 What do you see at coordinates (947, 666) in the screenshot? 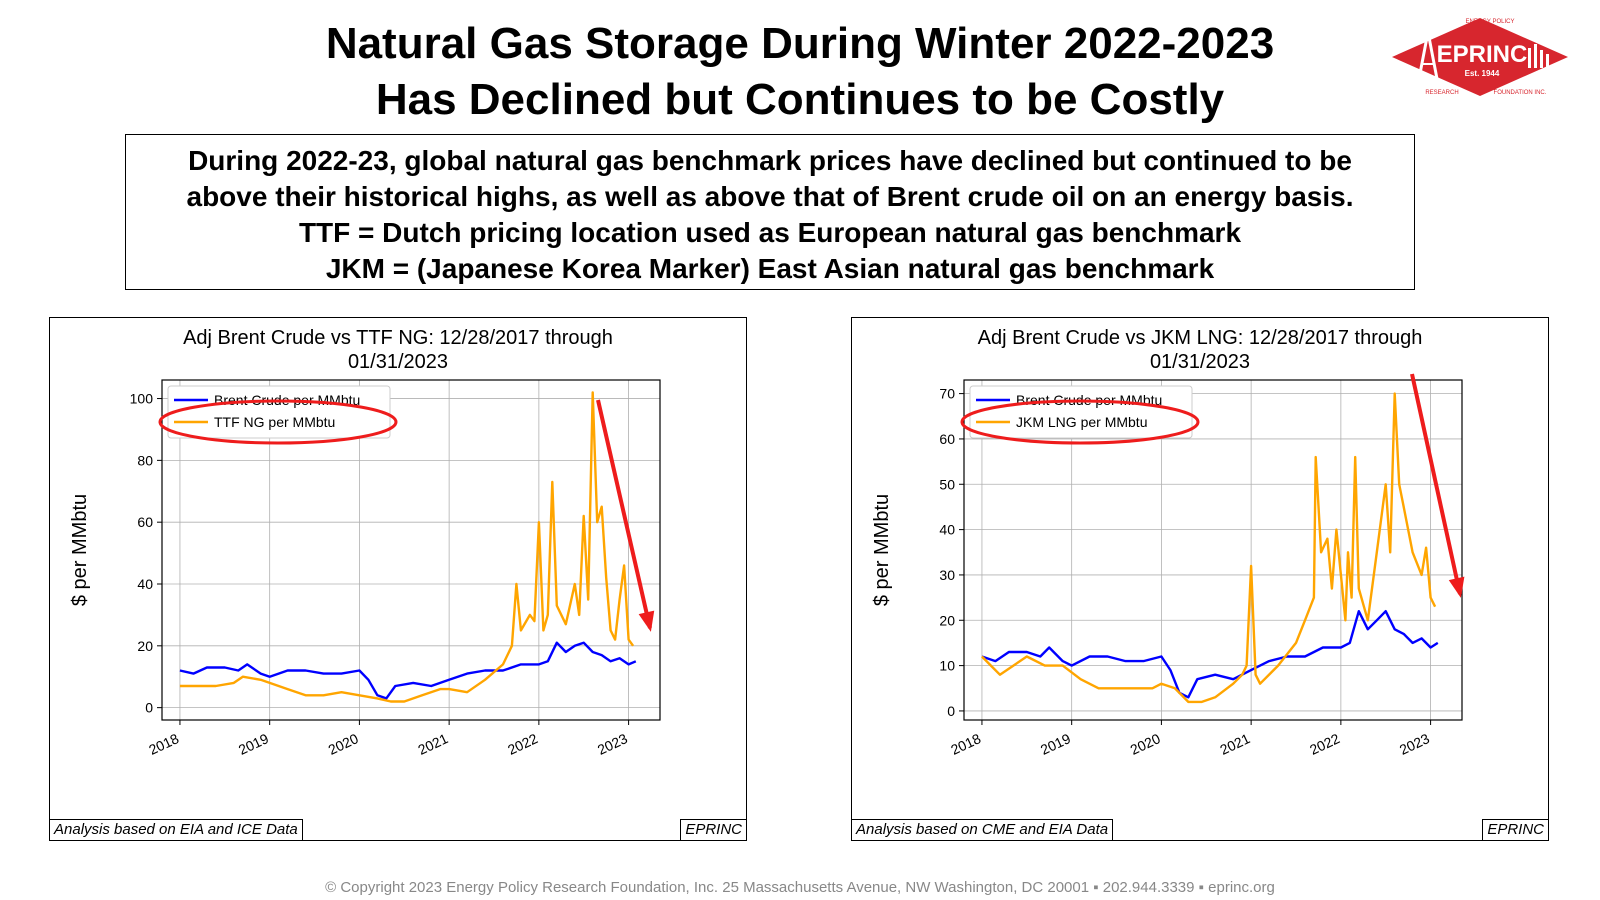
I see `y-tick-label: 10` at bounding box center [947, 666].